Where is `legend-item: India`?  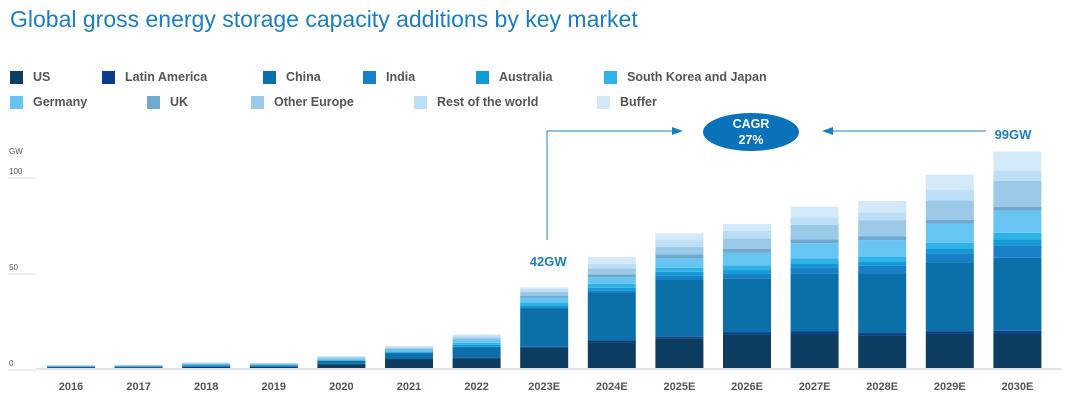
legend-item: India is located at coordinates (389, 77).